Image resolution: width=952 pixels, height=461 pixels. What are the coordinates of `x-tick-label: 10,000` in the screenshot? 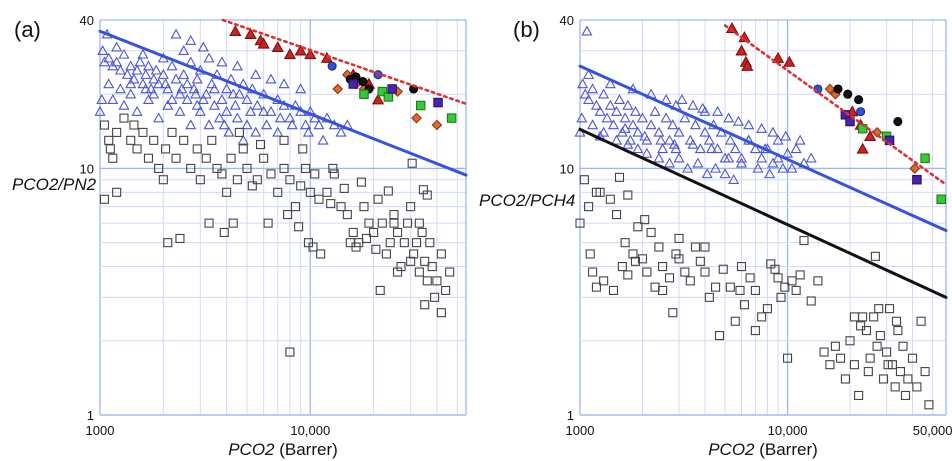 It's located at (788, 430).